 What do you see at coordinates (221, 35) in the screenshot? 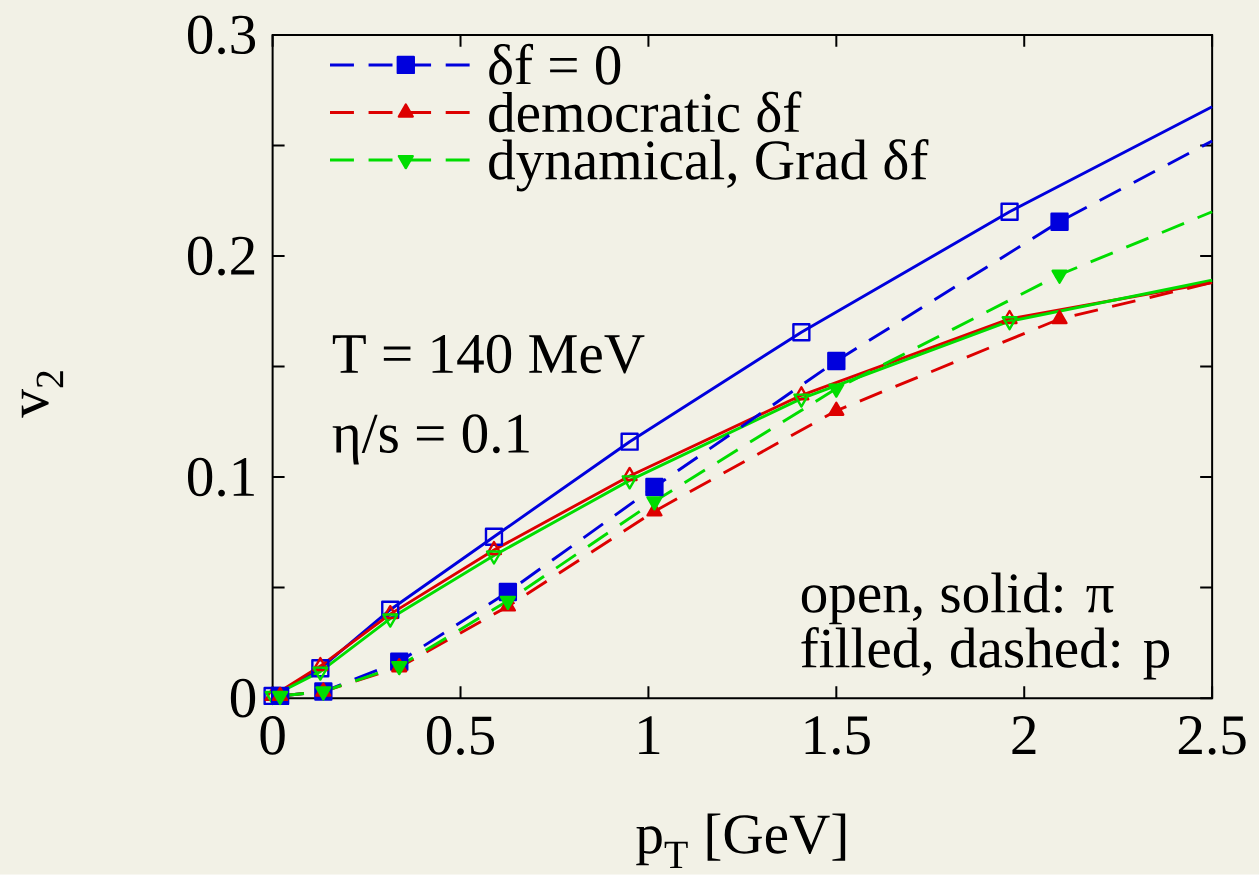
I see `y-tick-label: 0.3` at bounding box center [221, 35].